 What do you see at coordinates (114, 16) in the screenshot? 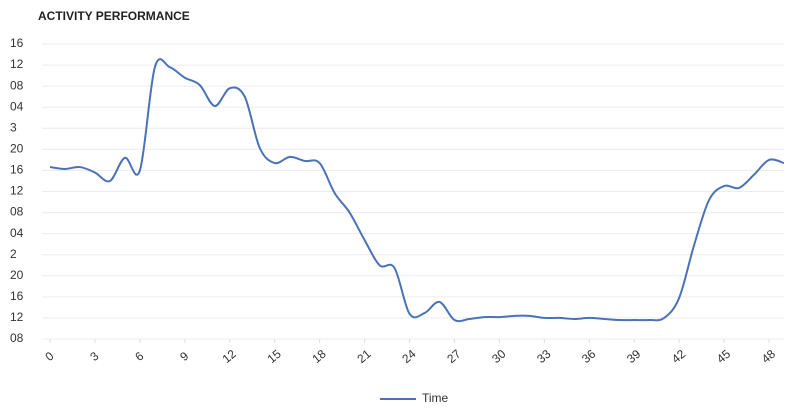
I see `chart-title: ACTIVITY PERFORMANCE` at bounding box center [114, 16].